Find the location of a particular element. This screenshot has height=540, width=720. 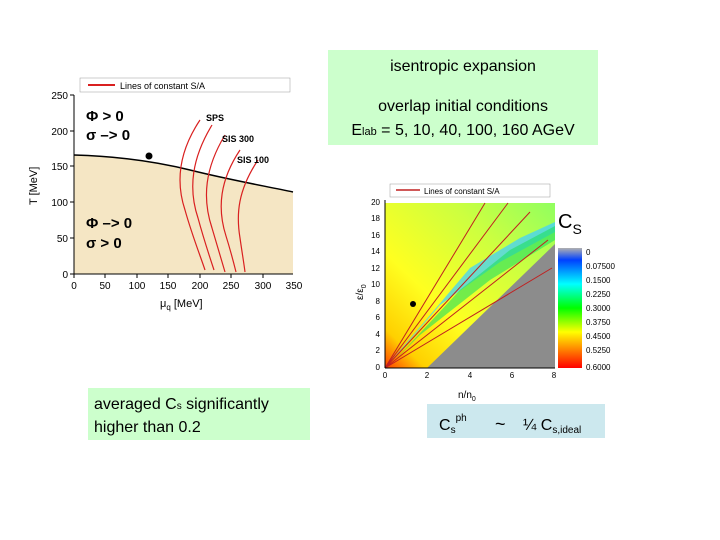

phi-upper: Φ > 0 is located at coordinates (105, 116).